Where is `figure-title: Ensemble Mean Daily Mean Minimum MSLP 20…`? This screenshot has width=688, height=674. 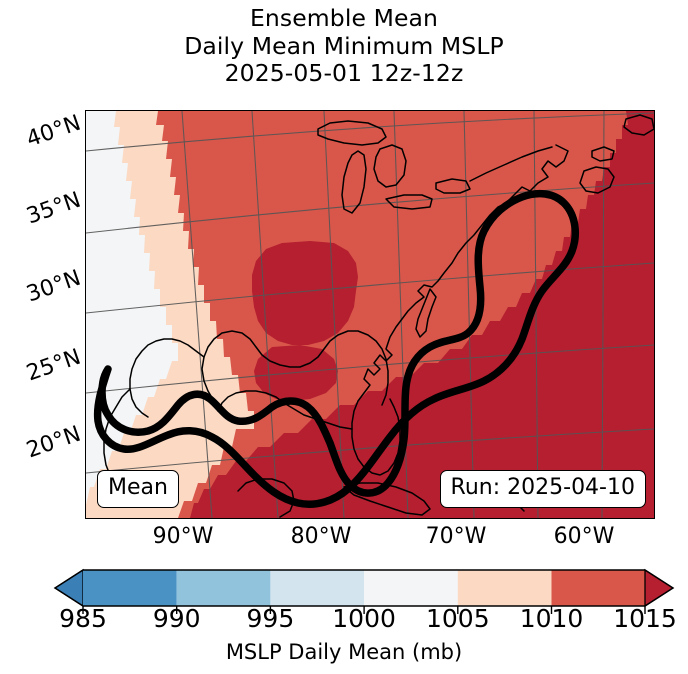 figure-title: Ensemble Mean Daily Mean Minimum MSLP 20… is located at coordinates (344, 46).